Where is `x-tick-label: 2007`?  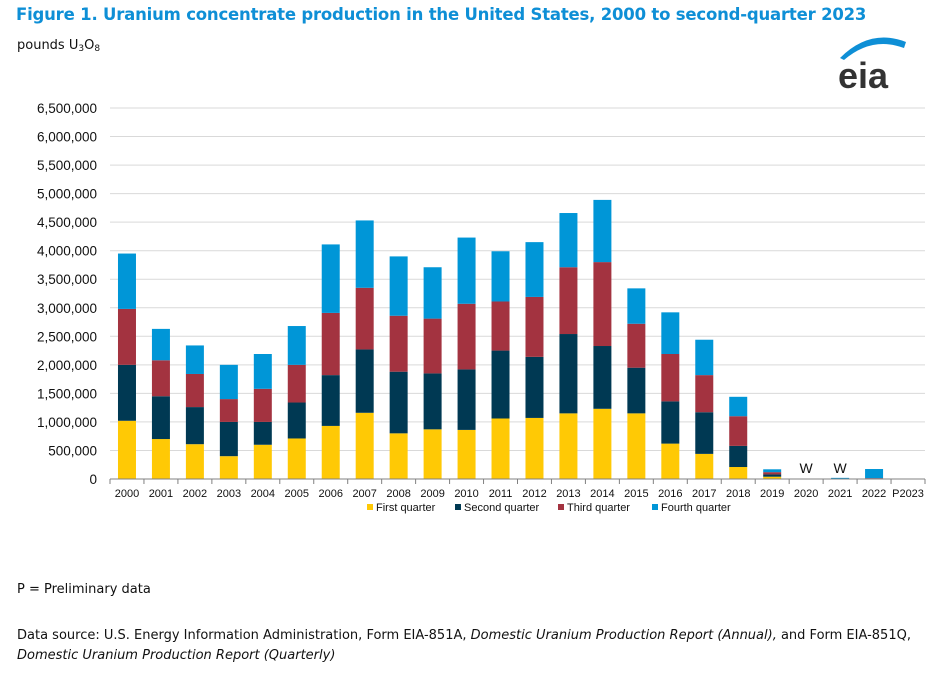
x-tick-label: 2007 is located at coordinates (364, 494).